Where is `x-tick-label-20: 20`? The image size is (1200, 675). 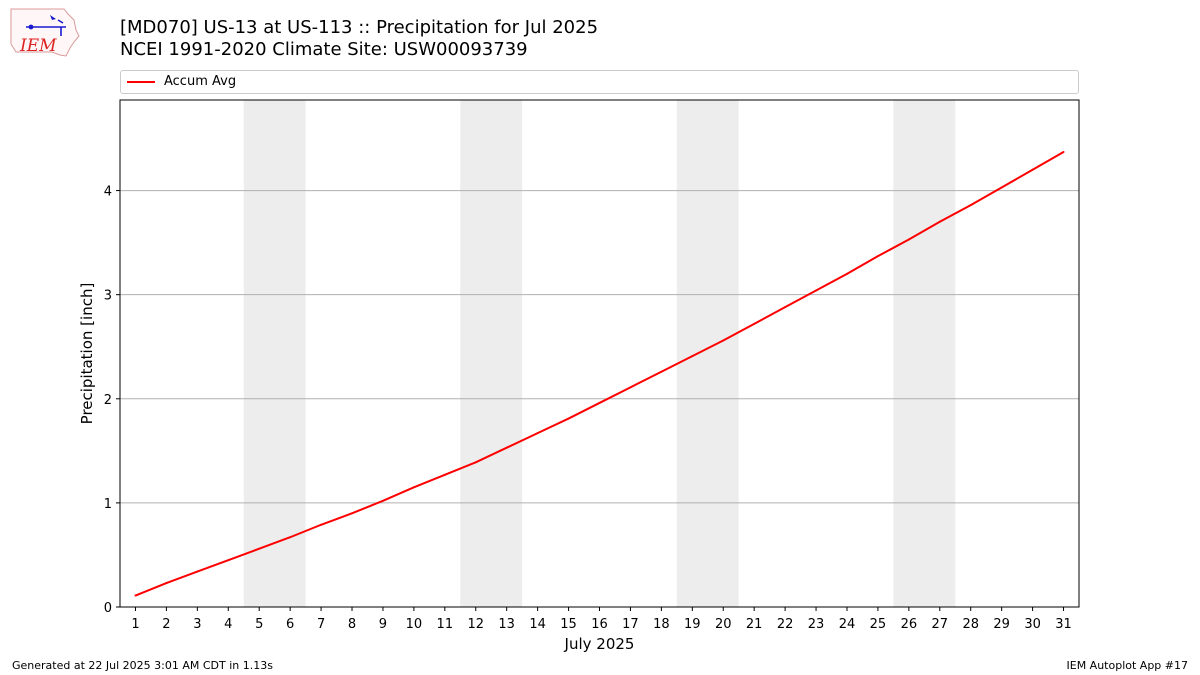 x-tick-label-20: 20 is located at coordinates (723, 624).